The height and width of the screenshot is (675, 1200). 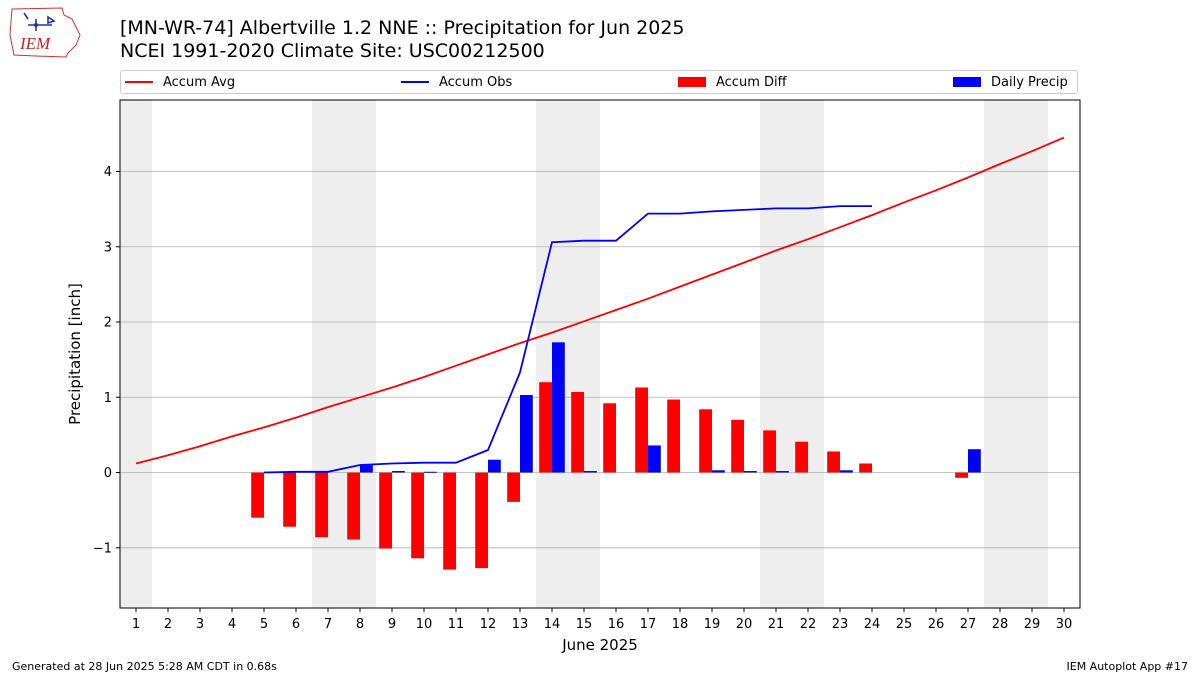 I want to click on state-outline-icon, so click(x=45, y=32).